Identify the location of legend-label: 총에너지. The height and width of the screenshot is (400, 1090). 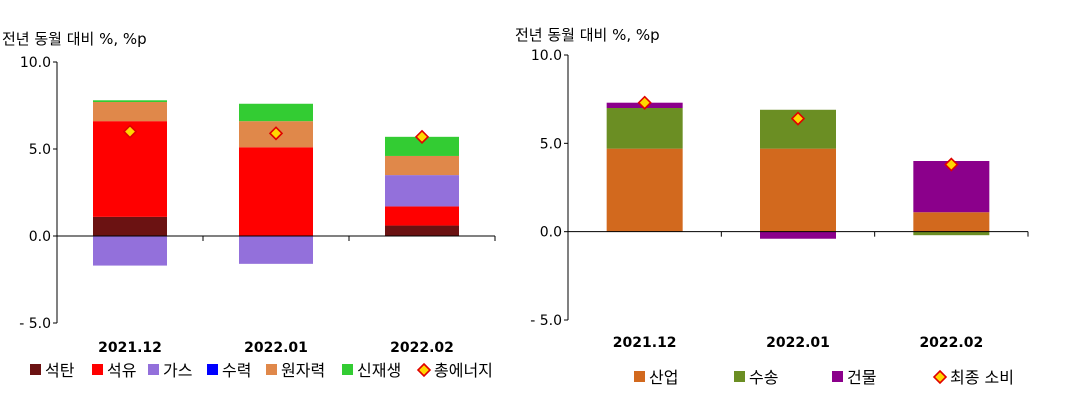
(463, 370).